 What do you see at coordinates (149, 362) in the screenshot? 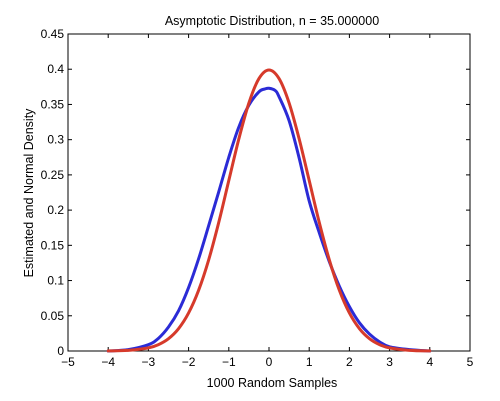
I see `x-tick-label: −3` at bounding box center [149, 362].